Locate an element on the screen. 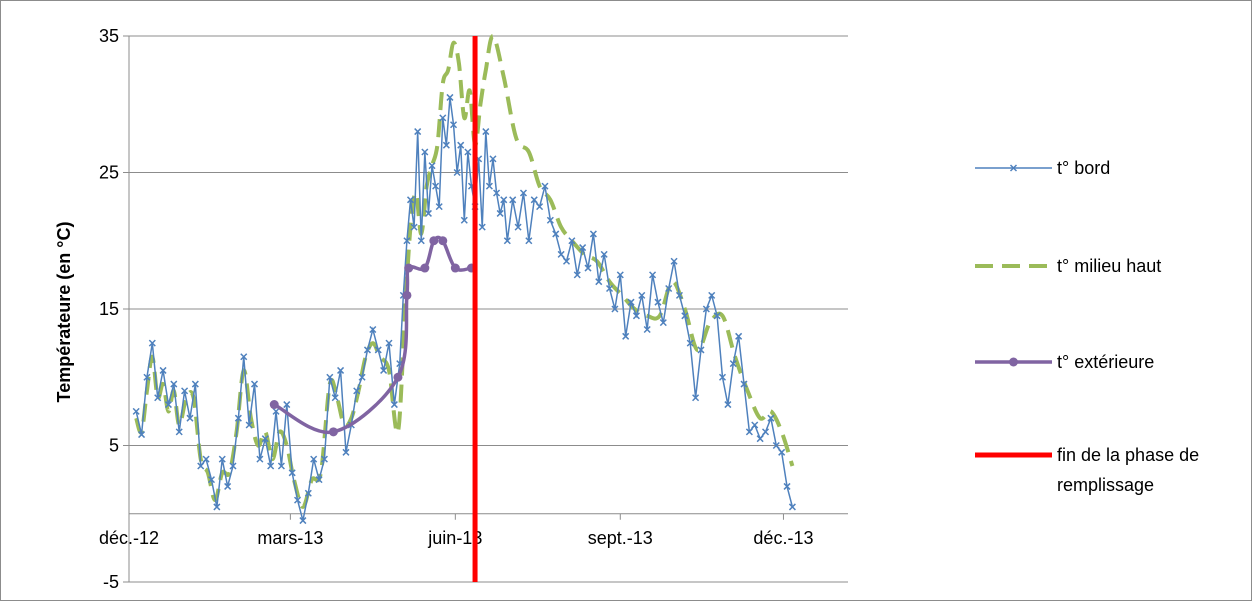  legend-entry: t° bord is located at coordinates (1042, 168).